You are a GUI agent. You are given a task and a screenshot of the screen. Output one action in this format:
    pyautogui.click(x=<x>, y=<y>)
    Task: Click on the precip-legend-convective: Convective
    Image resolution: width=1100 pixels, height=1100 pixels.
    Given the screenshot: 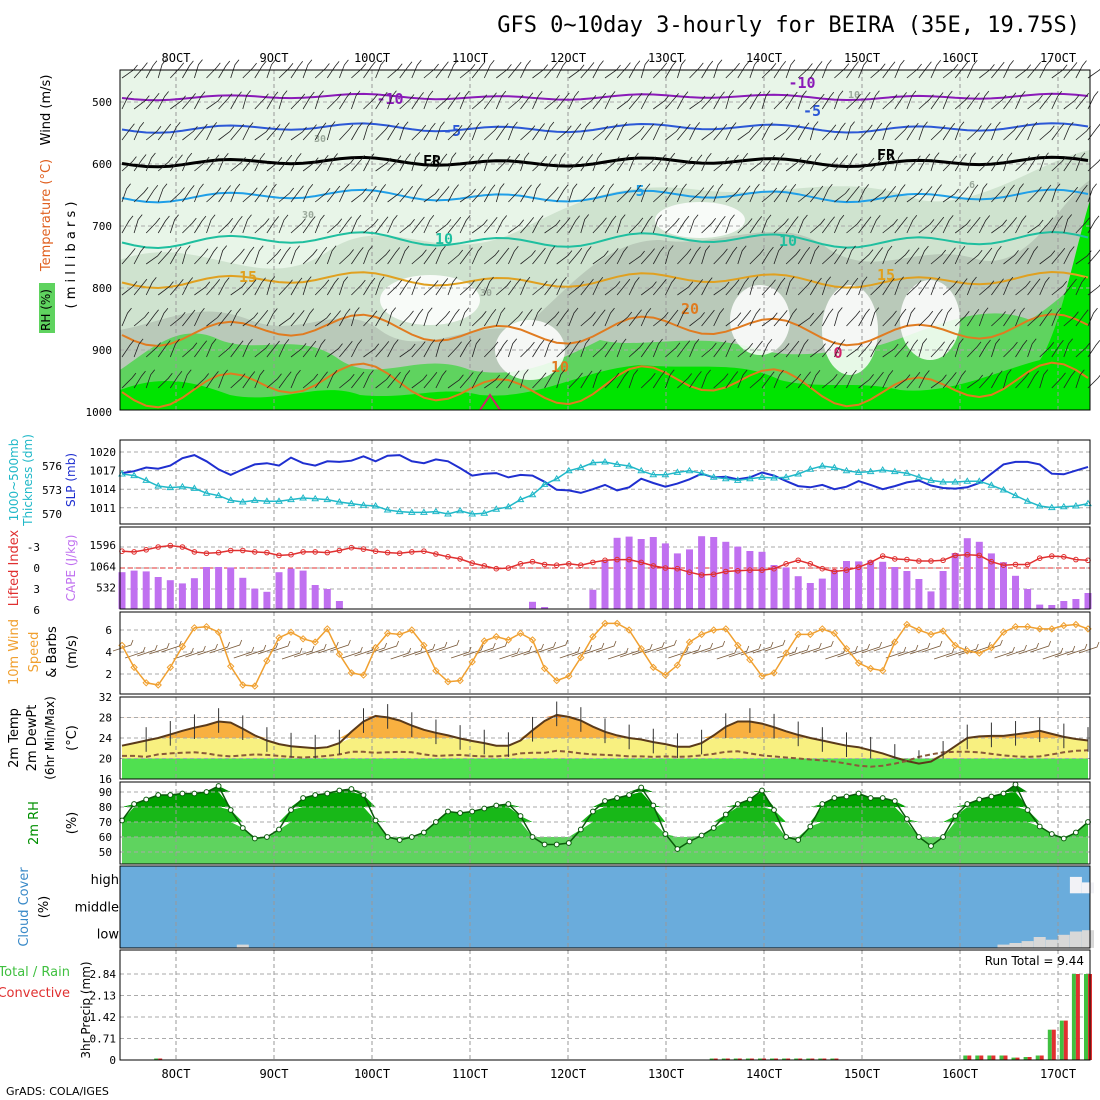 What is the action you would take?
    pyautogui.click(x=35, y=993)
    